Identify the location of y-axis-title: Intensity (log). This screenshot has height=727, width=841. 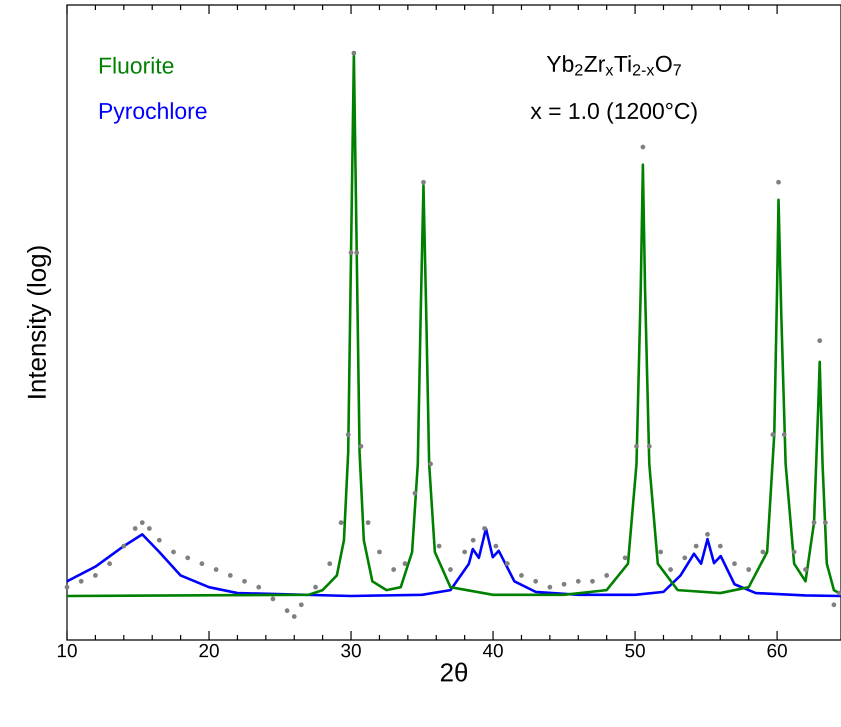
(39, 322).